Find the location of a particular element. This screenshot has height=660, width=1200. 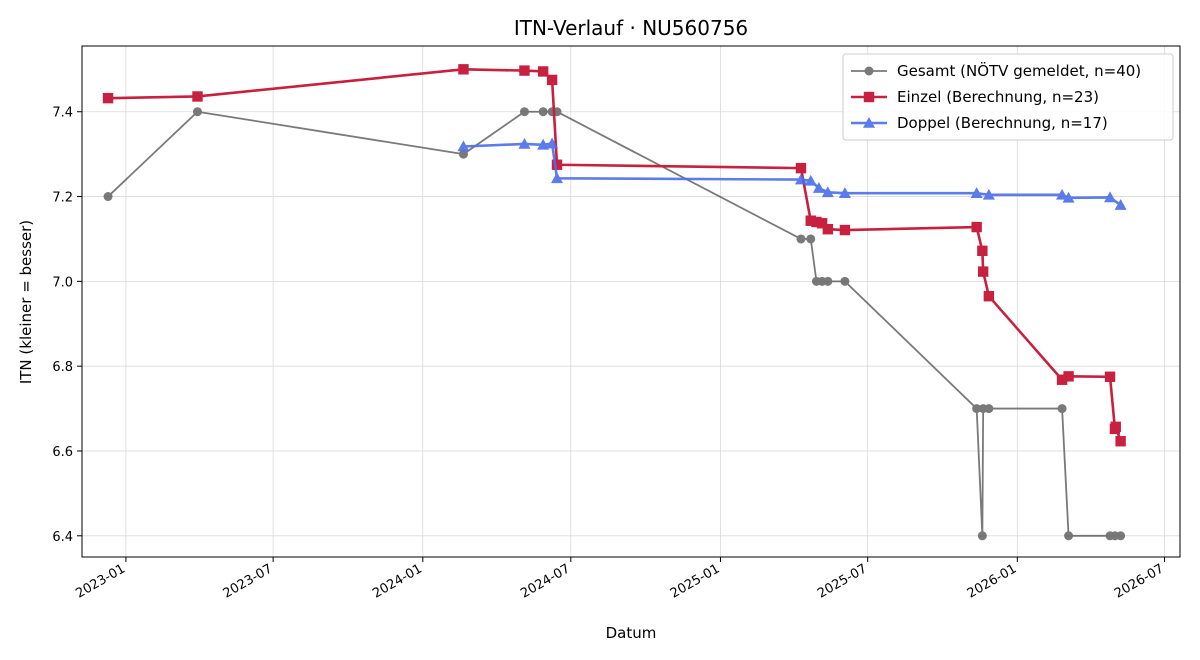

y-tick-label: 7.2 is located at coordinates (62, 198).